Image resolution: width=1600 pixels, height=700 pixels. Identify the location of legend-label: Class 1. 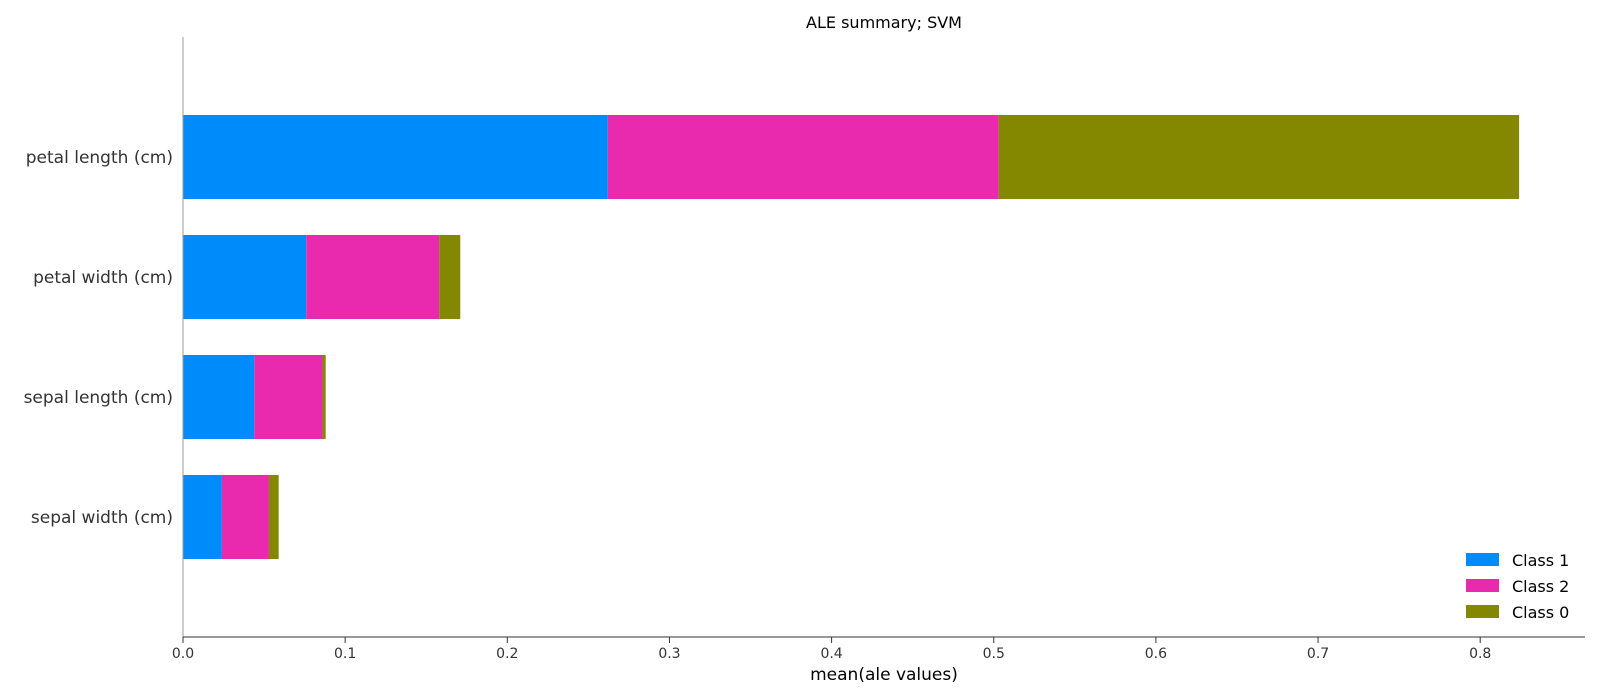
(1540, 560).